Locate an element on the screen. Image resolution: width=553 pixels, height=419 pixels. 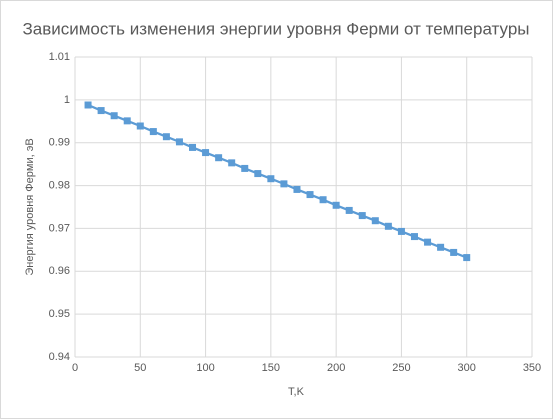
x-tick-label: 100 is located at coordinates (205, 368).